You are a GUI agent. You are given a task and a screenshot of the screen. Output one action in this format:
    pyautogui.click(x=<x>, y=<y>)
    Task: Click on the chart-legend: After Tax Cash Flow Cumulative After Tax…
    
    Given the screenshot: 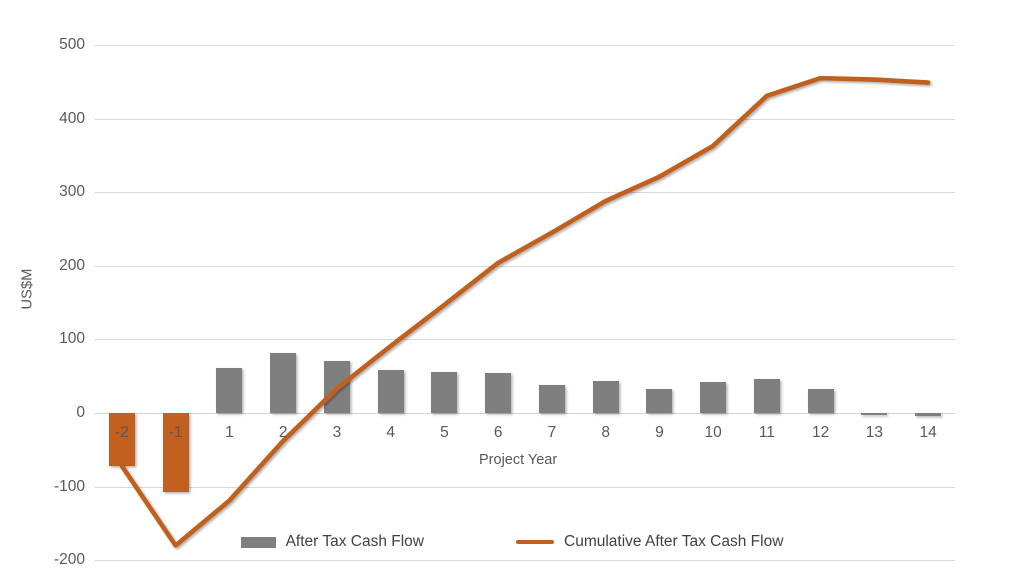 What is the action you would take?
    pyautogui.click(x=512, y=542)
    